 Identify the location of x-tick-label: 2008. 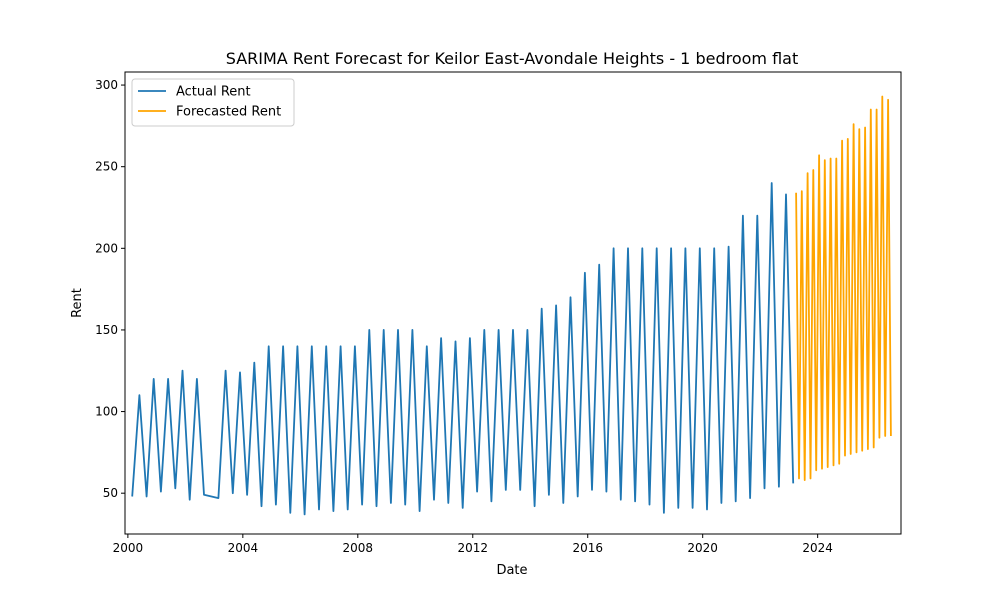
(358, 548).